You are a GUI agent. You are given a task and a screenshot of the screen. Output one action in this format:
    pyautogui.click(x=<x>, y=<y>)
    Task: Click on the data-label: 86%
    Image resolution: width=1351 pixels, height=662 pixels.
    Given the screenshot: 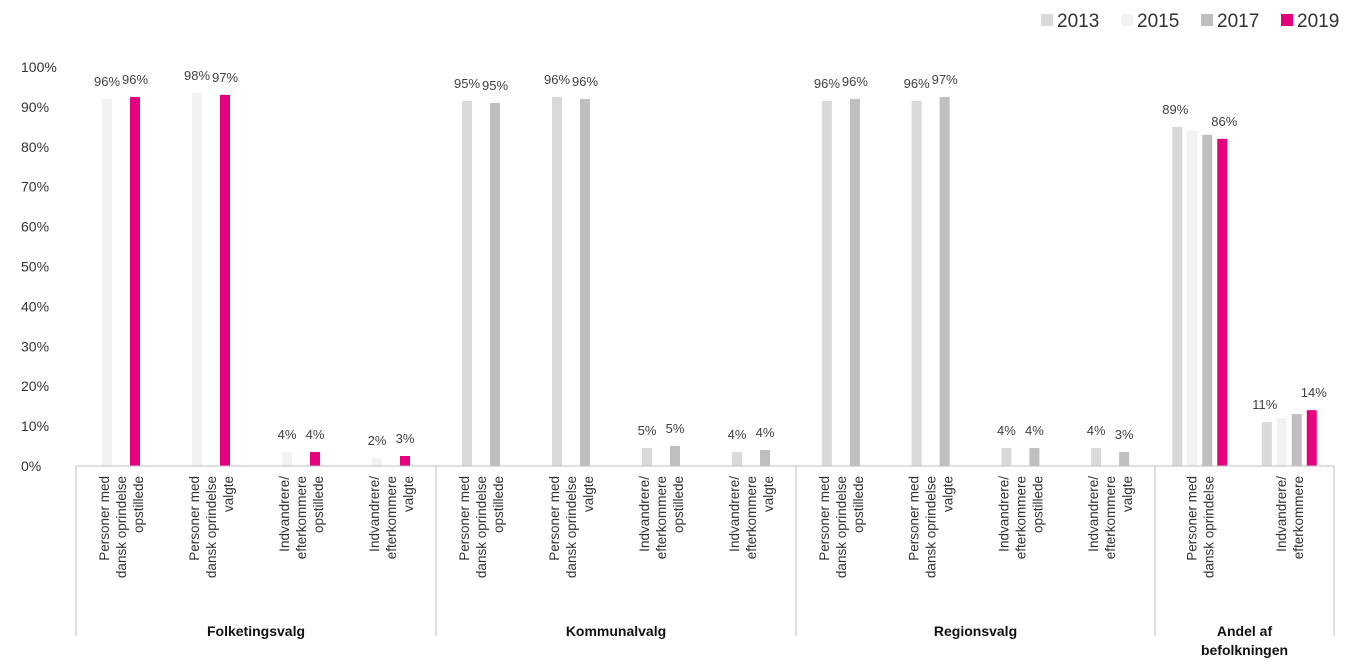 What is the action you would take?
    pyautogui.click(x=1224, y=121)
    